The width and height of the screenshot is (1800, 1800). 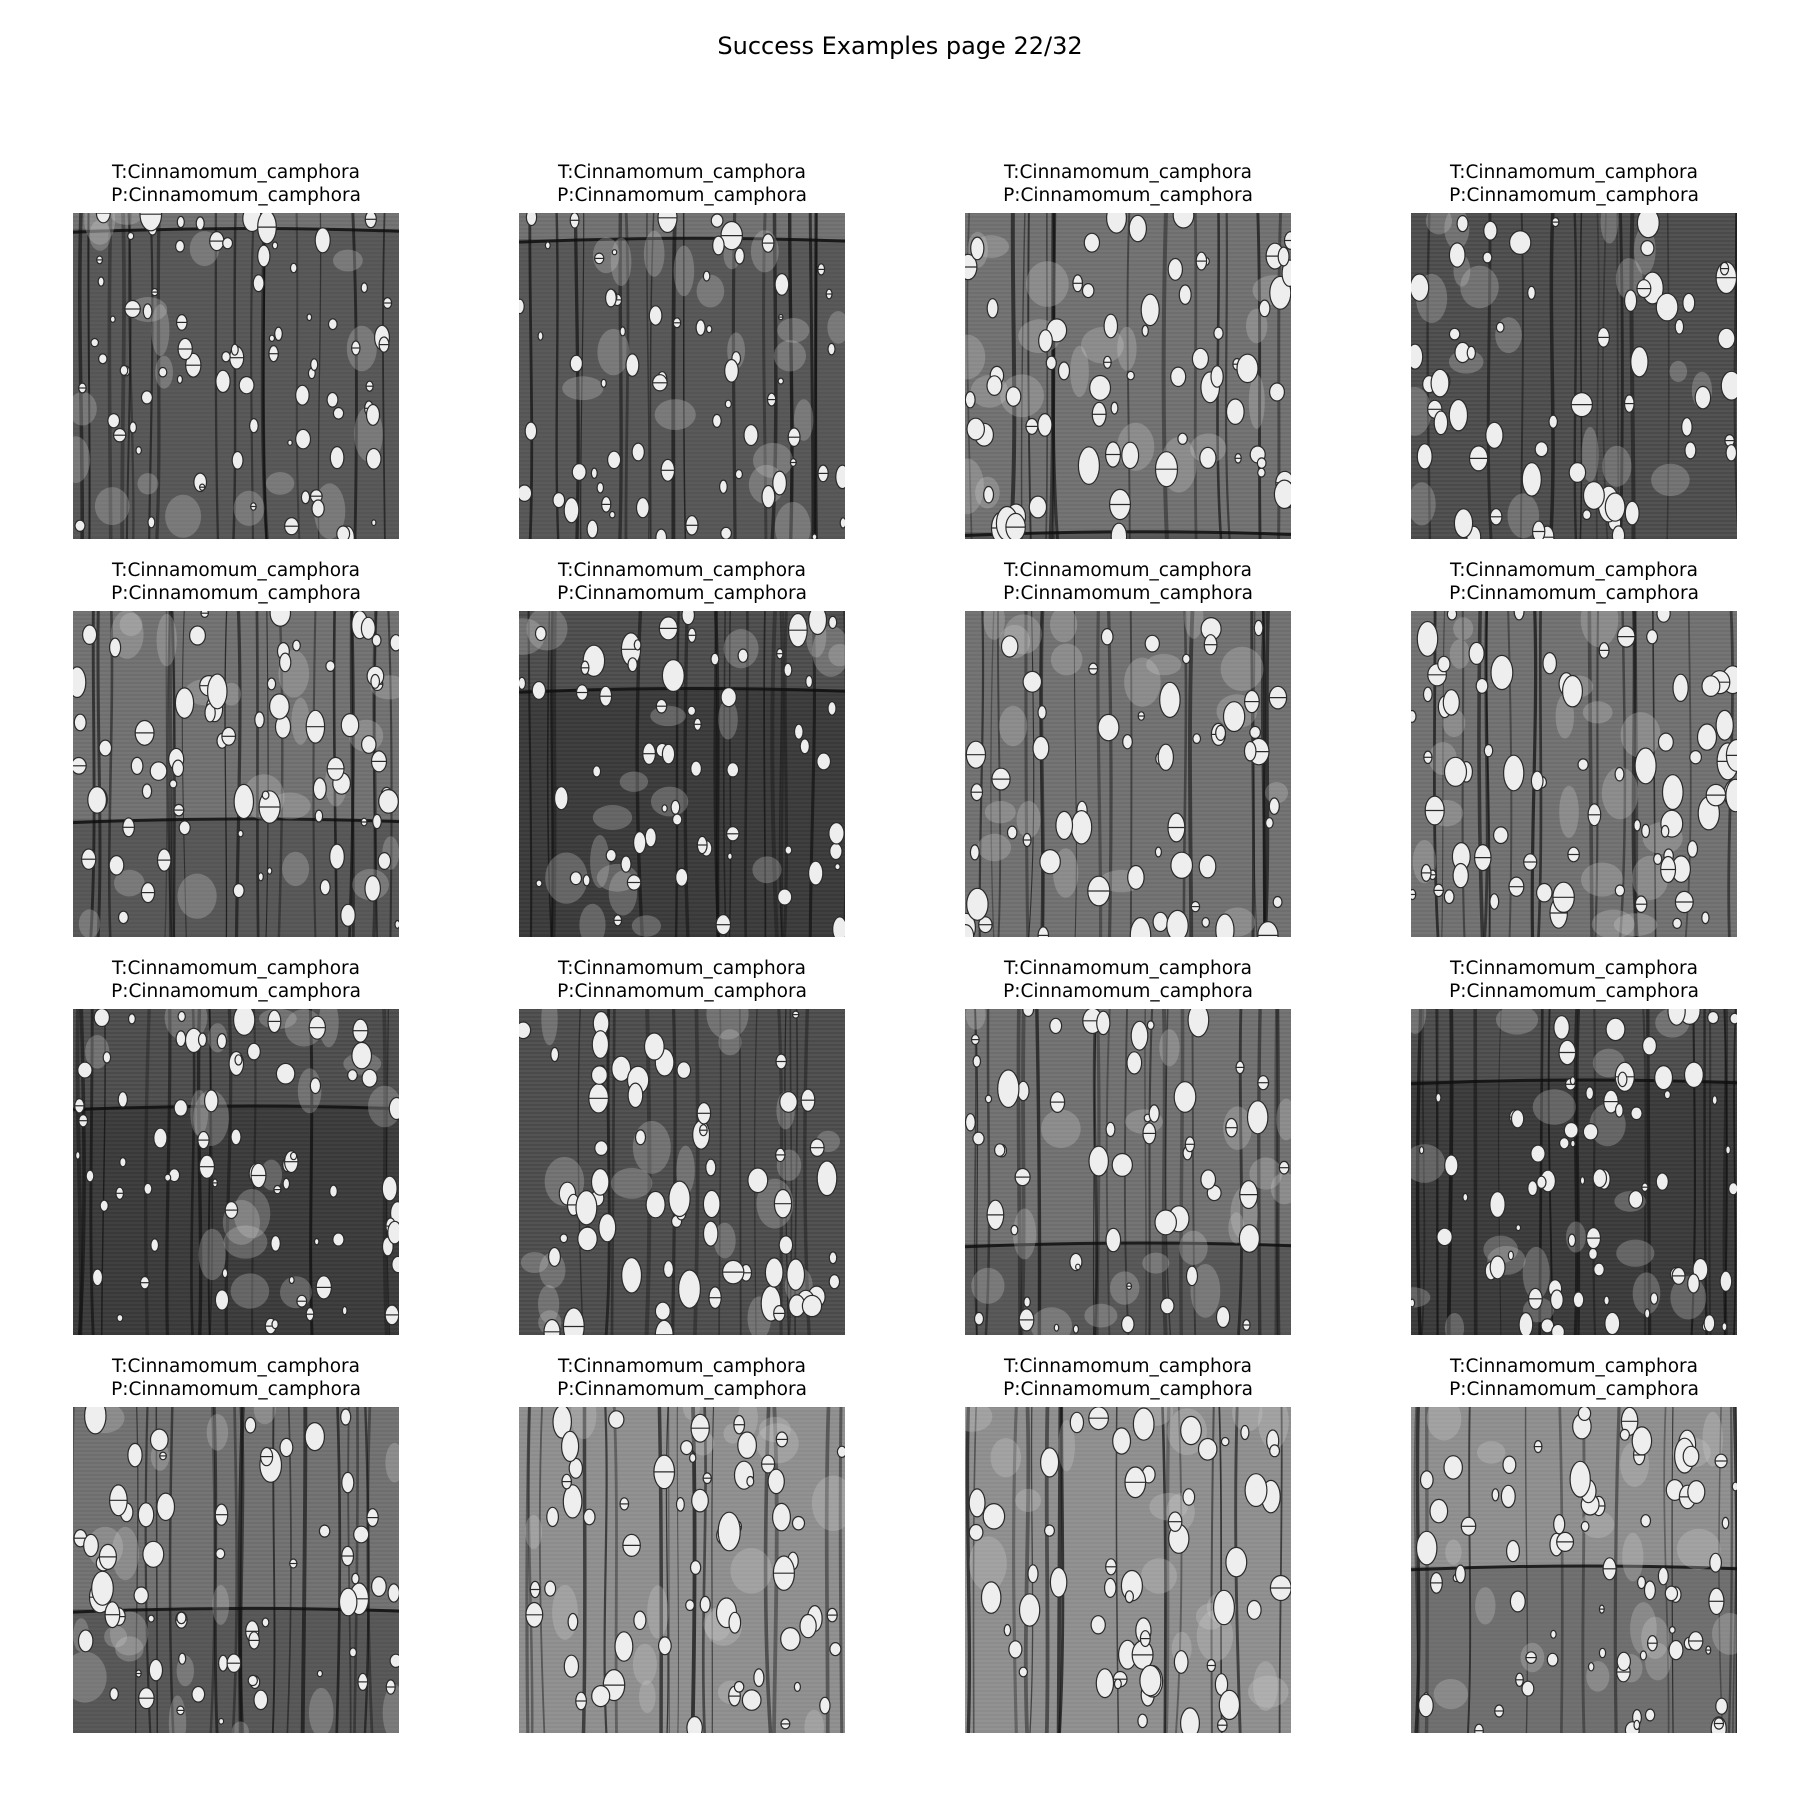 What do you see at coordinates (900, 46) in the screenshot?
I see `figure-title: Success Examples page 22/32` at bounding box center [900, 46].